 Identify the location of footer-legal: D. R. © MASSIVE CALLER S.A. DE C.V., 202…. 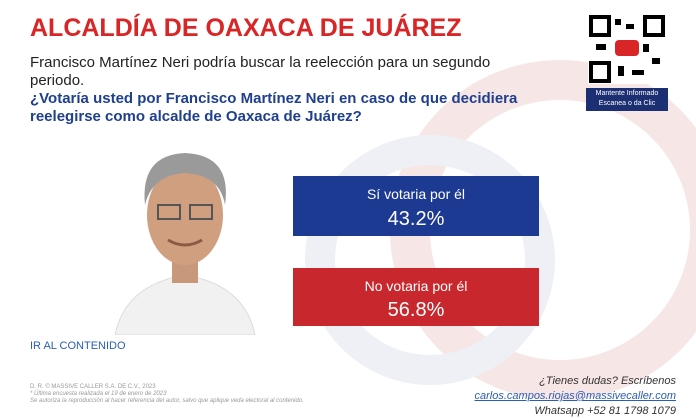
(190, 394).